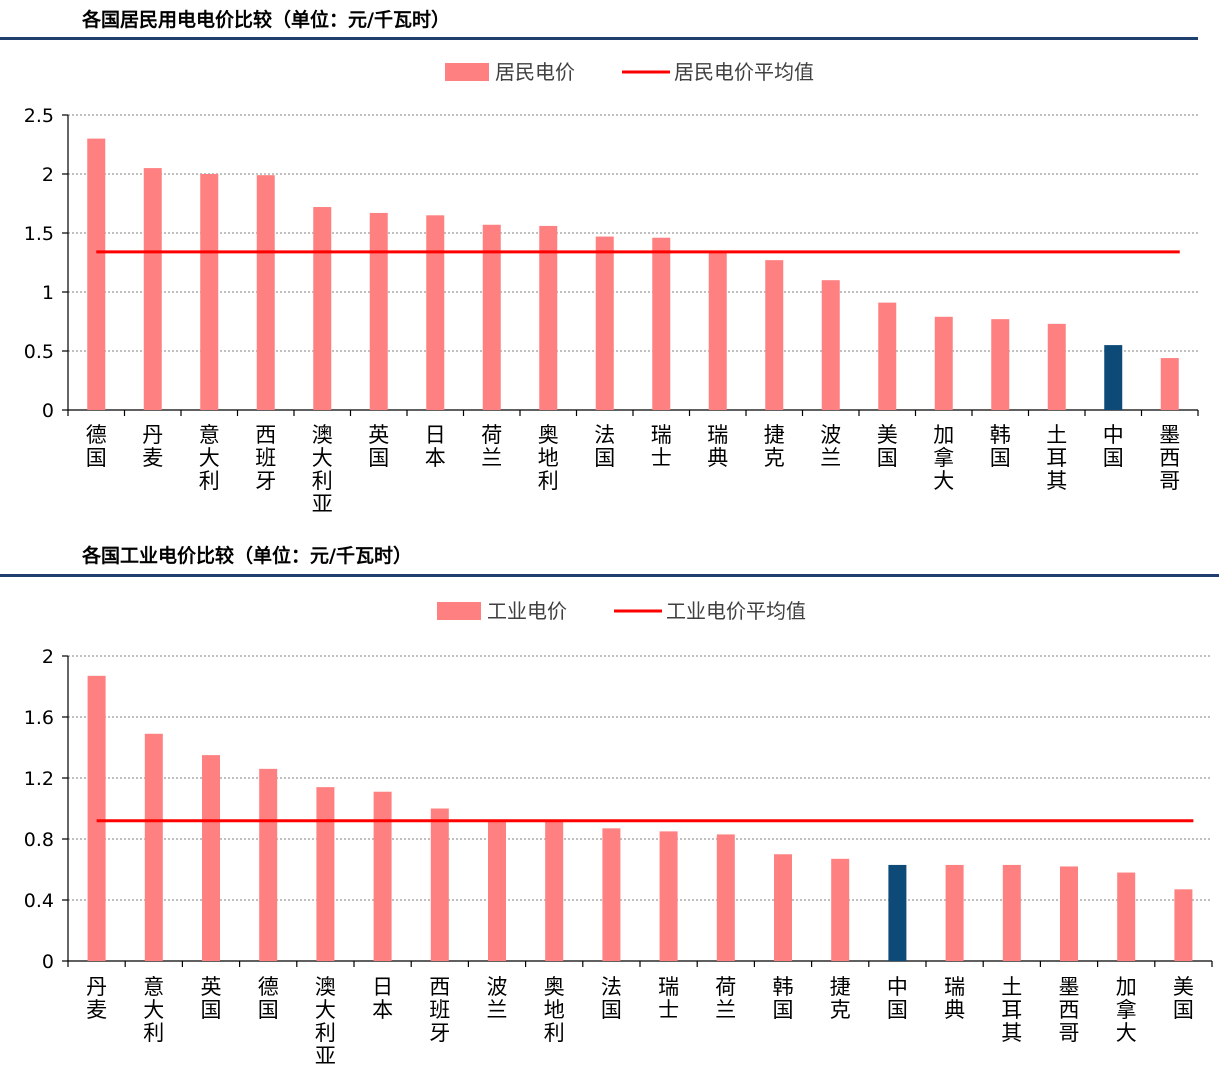 The height and width of the screenshot is (1073, 1219). I want to click on y-tick-label: 0.5, so click(39, 352).